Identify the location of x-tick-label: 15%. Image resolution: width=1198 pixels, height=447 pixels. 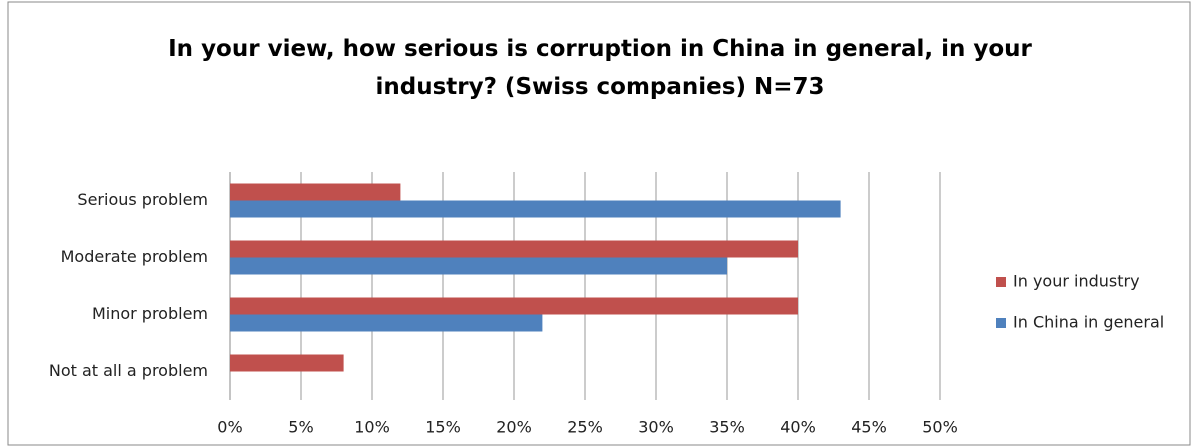
(443, 427).